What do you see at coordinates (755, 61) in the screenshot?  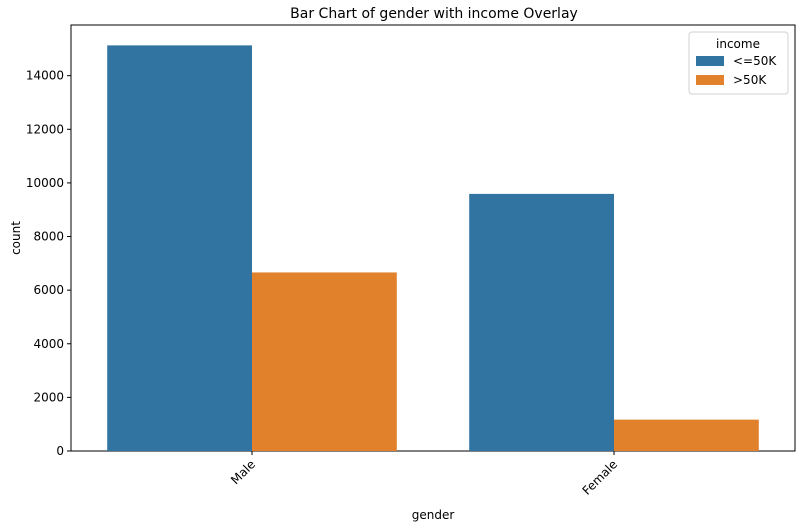 I see `legend-label: <=50K` at bounding box center [755, 61].